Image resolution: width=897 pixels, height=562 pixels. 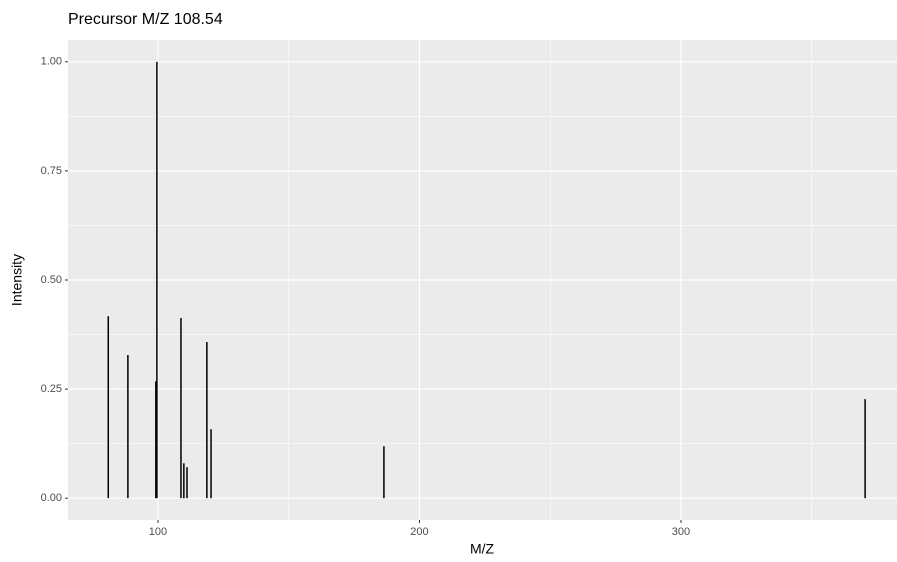 I want to click on x-axis-label: M/Z, so click(x=482, y=549).